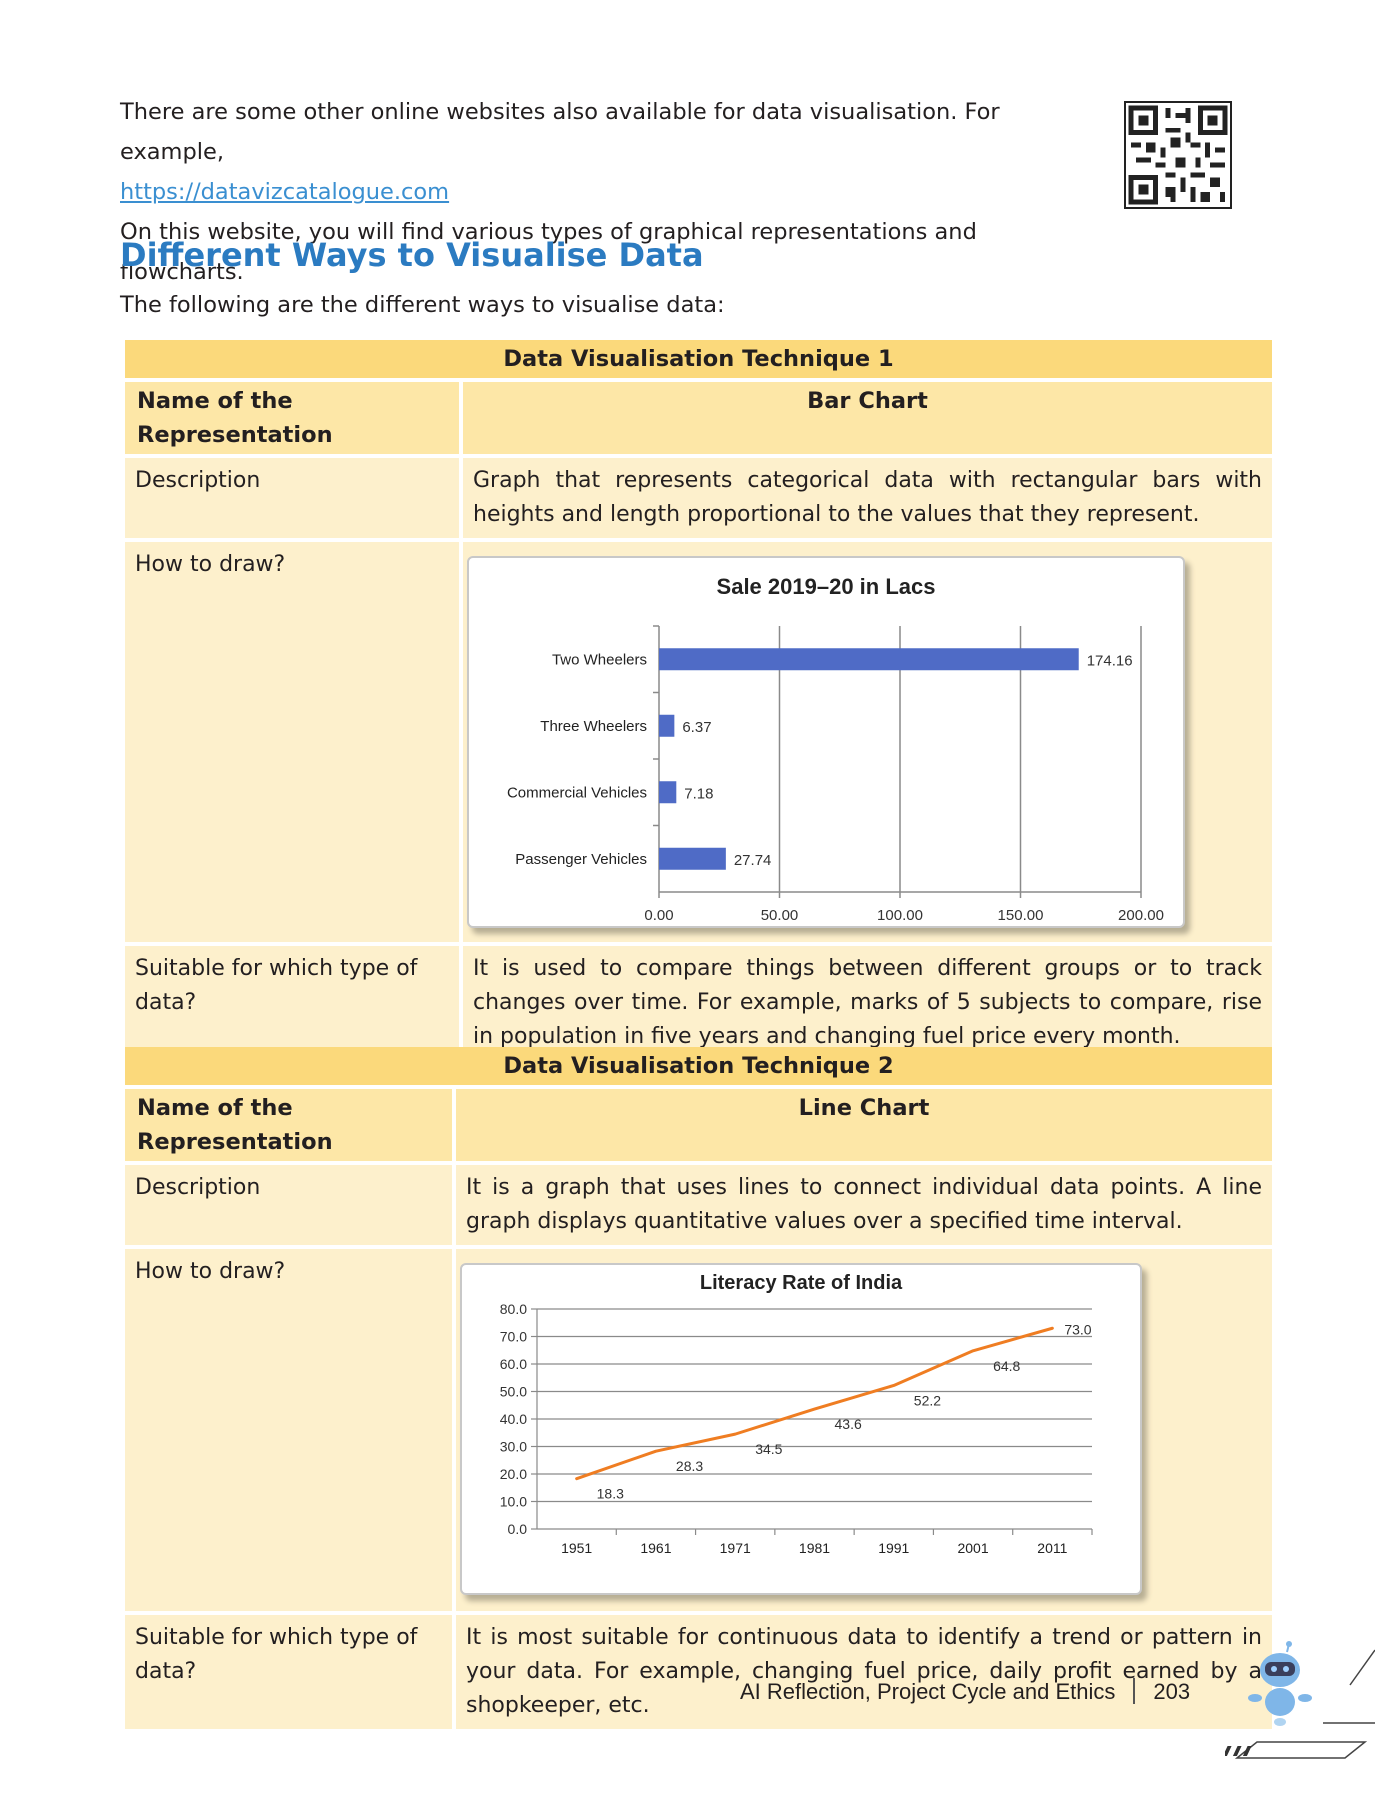 Image resolution: width=1379 pixels, height=1800 pixels. What do you see at coordinates (1178, 155) in the screenshot?
I see `qr-code` at bounding box center [1178, 155].